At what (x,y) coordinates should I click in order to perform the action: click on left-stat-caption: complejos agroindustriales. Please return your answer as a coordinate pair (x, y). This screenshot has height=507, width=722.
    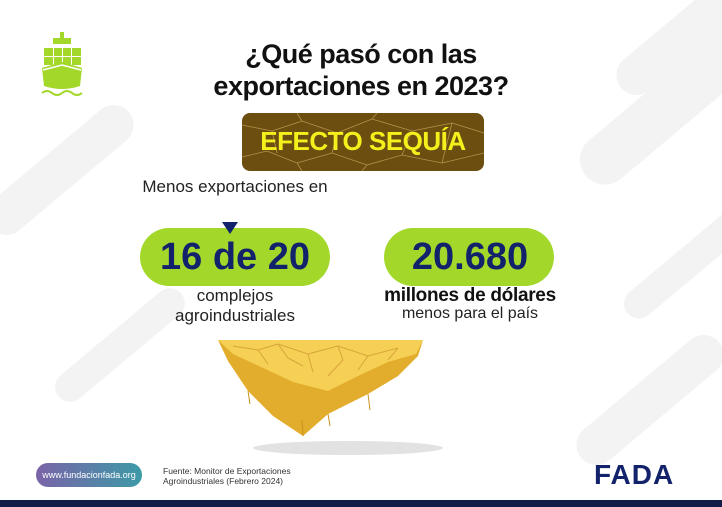
    Looking at the image, I should click on (234, 305).